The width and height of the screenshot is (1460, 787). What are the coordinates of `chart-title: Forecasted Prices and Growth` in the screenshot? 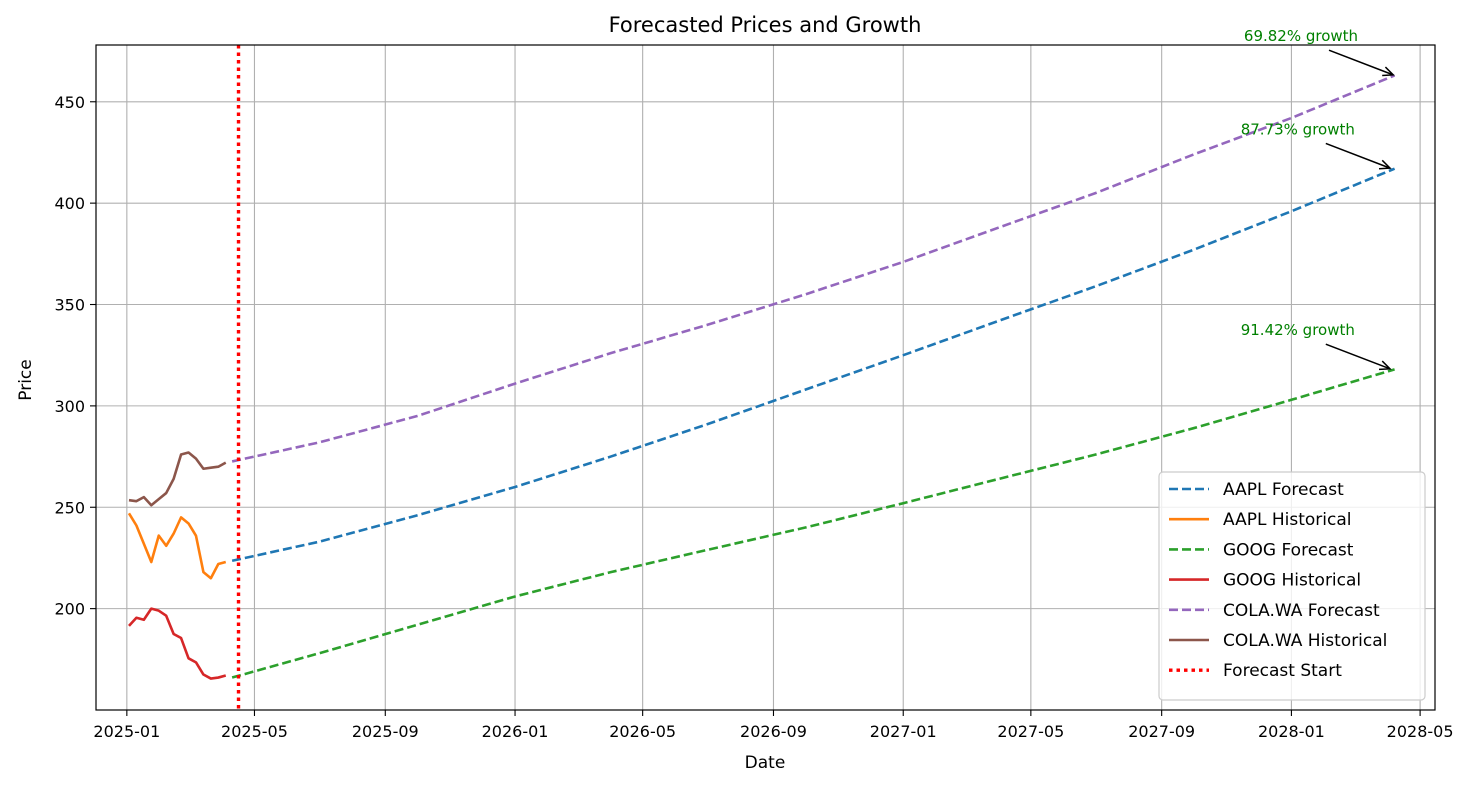 It's located at (765, 25).